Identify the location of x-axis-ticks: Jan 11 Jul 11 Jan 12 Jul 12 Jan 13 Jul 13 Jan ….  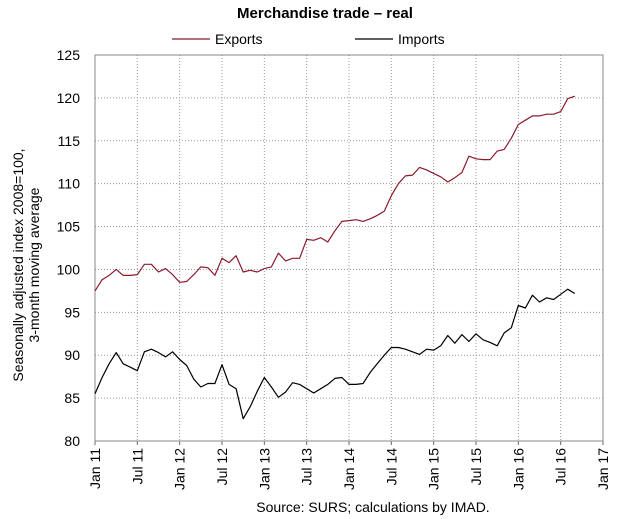
(349, 465).